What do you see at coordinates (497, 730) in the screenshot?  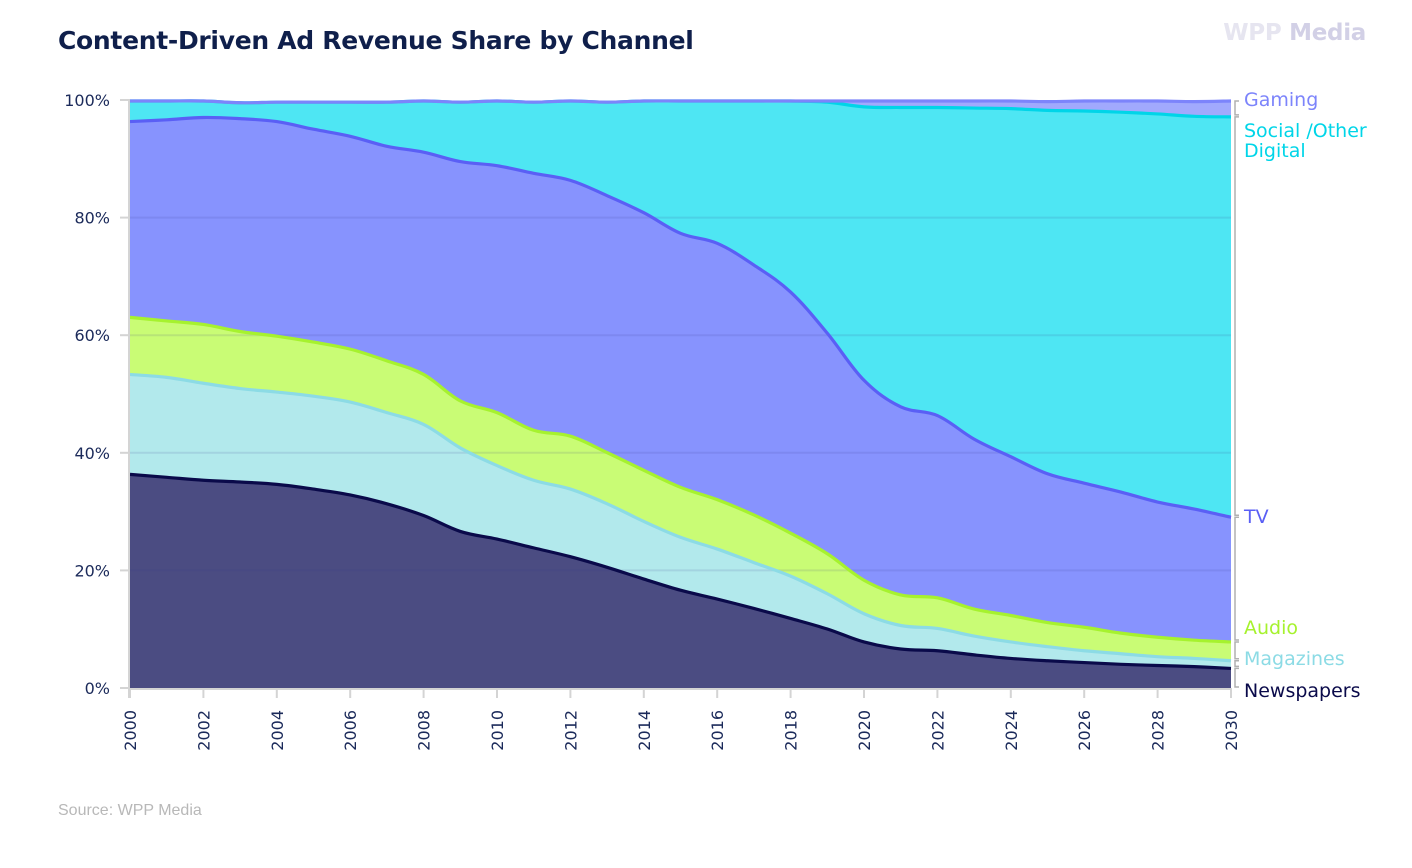 I see `x-tick-label: 2010` at bounding box center [497, 730].